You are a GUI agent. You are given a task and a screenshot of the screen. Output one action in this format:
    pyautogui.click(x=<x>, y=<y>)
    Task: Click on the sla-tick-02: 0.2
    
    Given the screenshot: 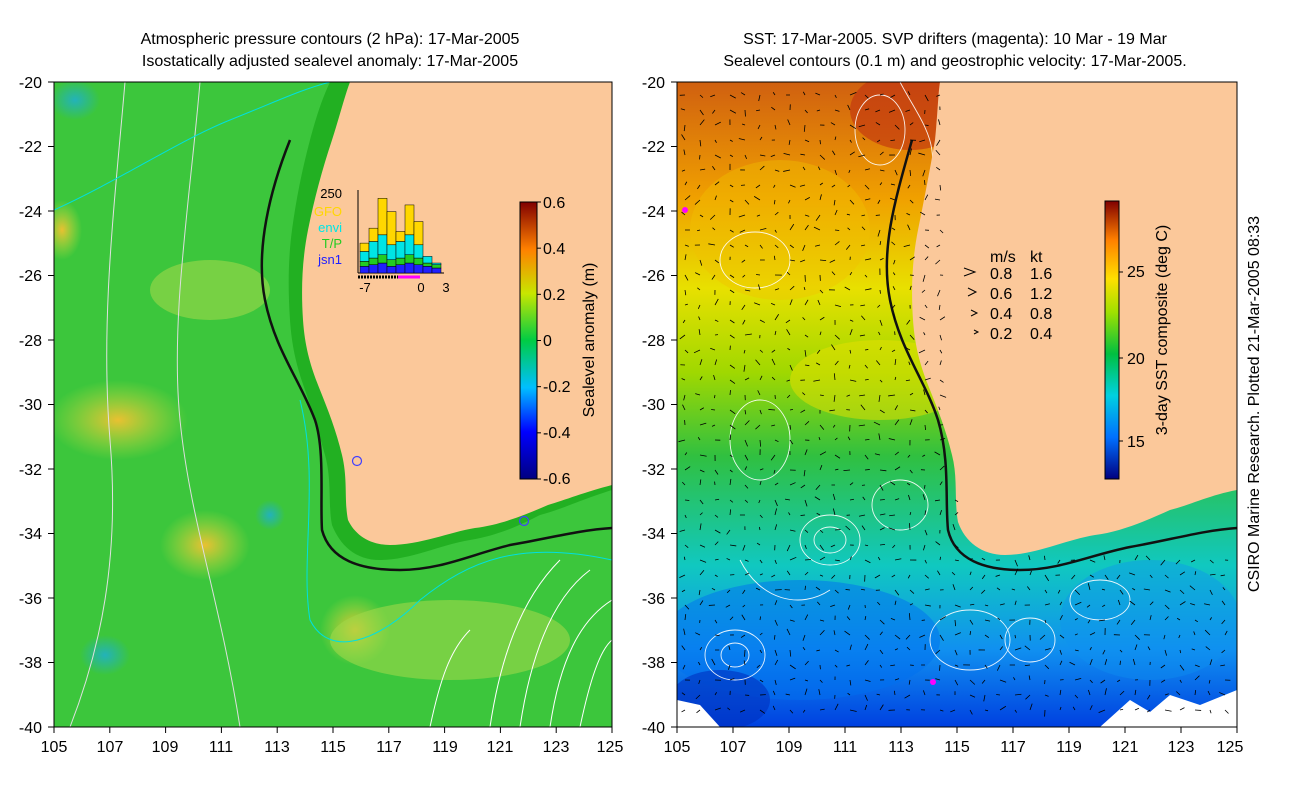 What is the action you would take?
    pyautogui.click(x=554, y=295)
    